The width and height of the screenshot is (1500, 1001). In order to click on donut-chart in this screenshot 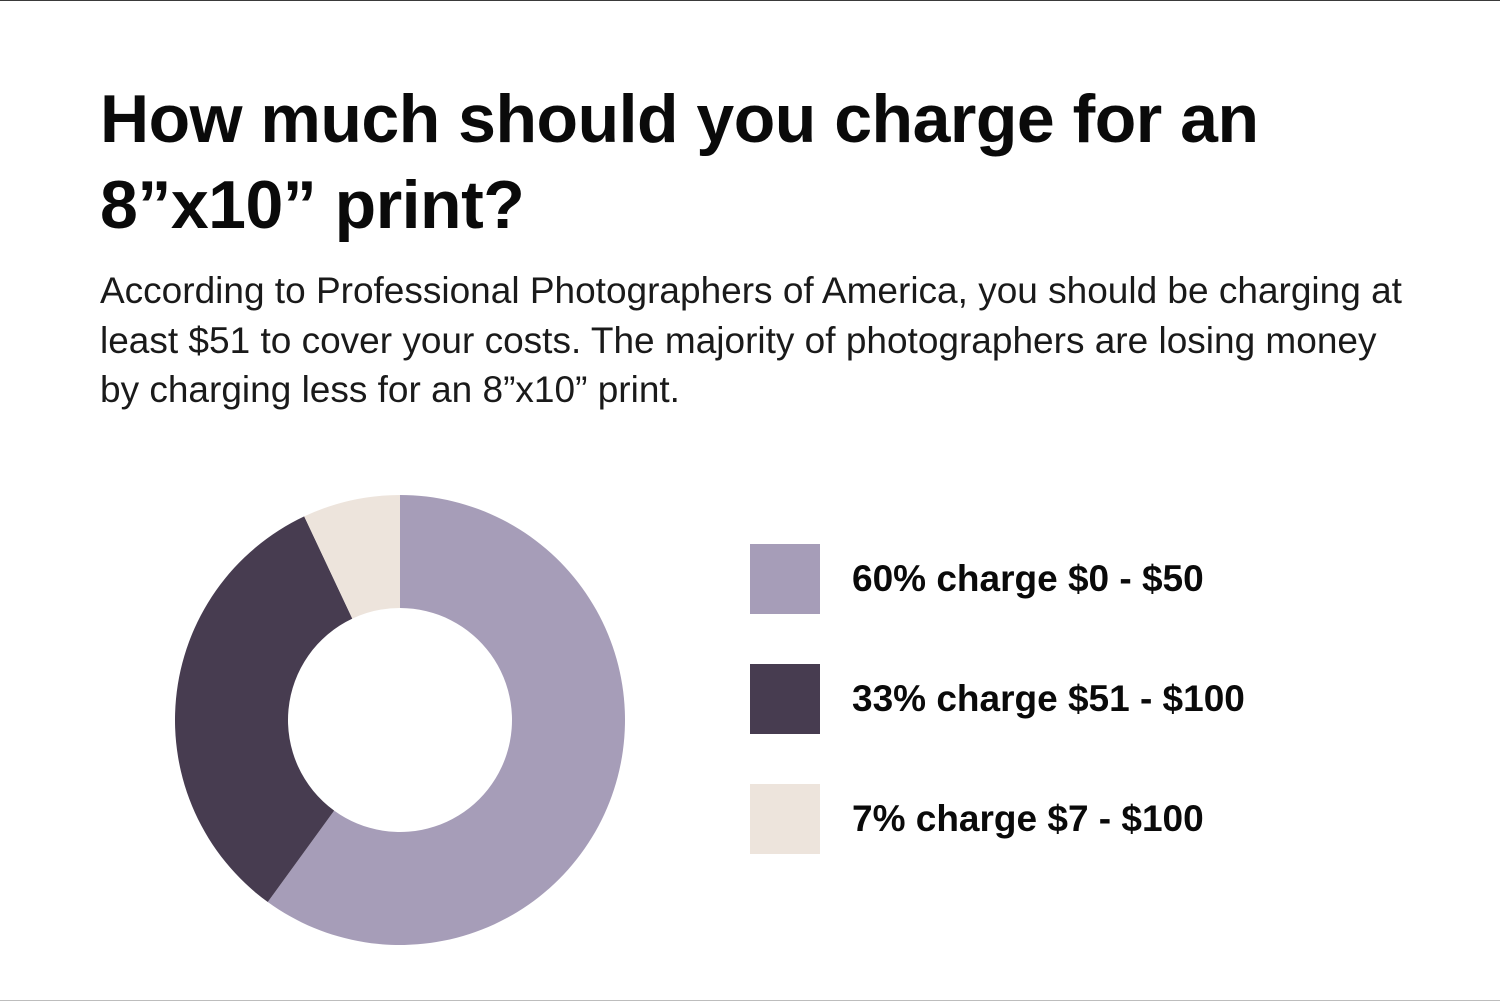, I will do `click(399, 720)`.